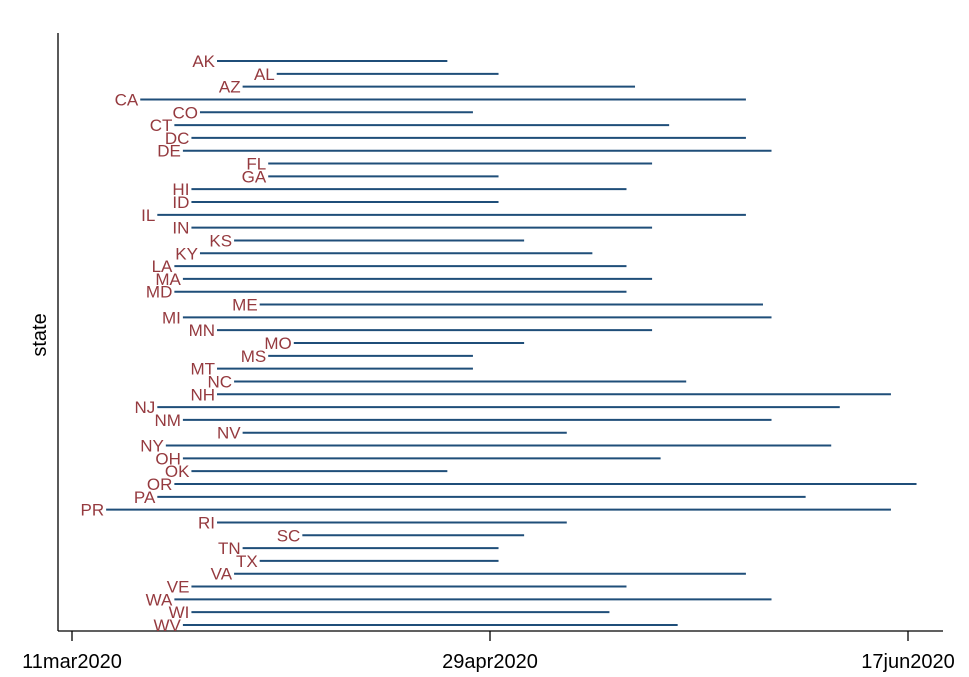 The width and height of the screenshot is (969, 677). I want to click on state-label-ca: CA, so click(127, 99).